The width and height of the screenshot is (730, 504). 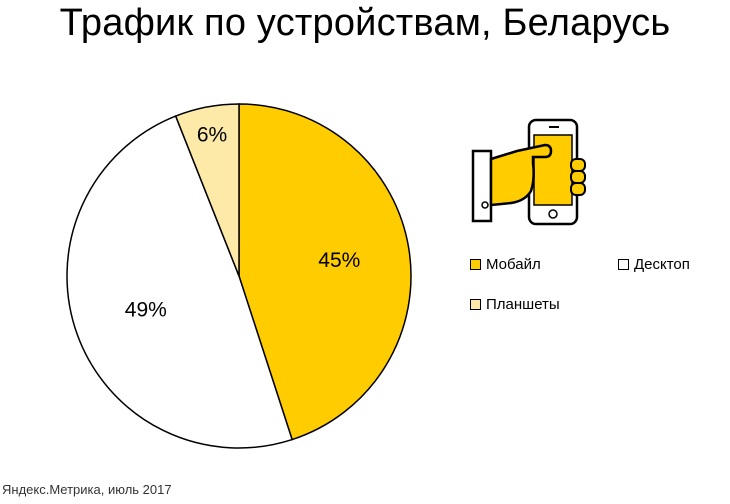 What do you see at coordinates (662, 264) in the screenshot?
I see `legend-label-desktop: Десктоп` at bounding box center [662, 264].